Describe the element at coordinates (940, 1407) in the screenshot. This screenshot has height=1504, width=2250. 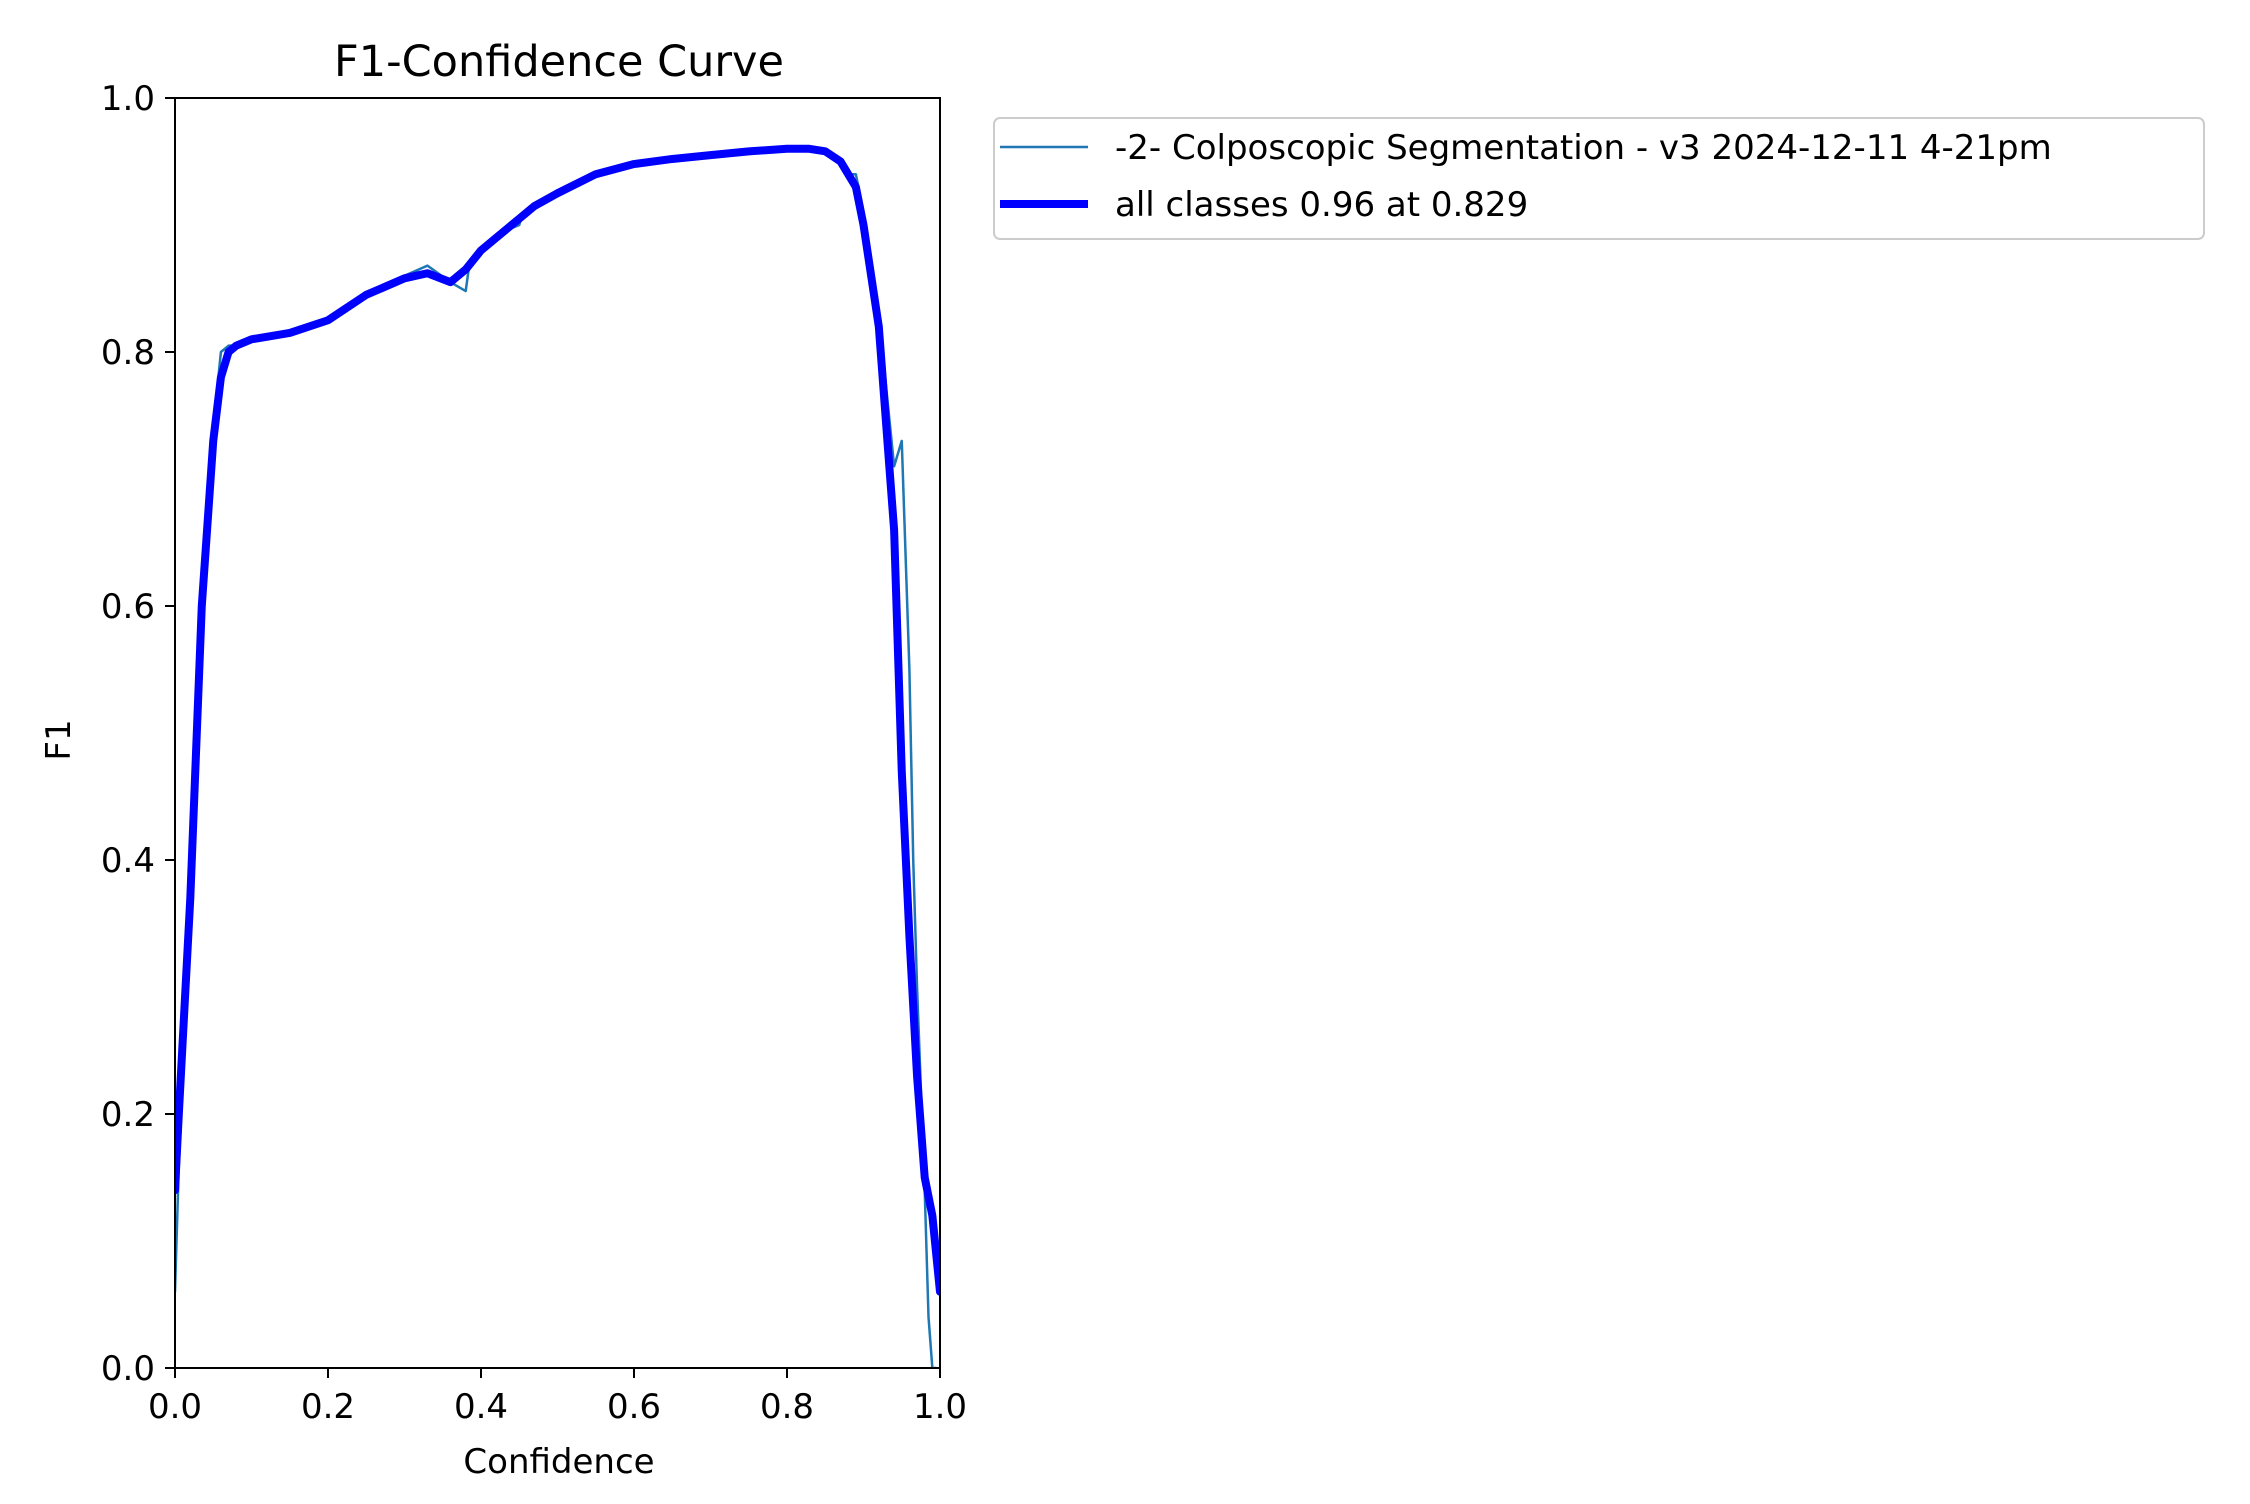
I see `x-tick-label: 1.0` at that location.